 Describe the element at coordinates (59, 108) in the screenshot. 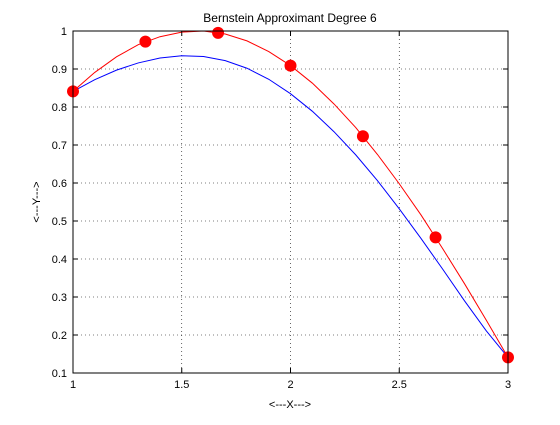

I see `y-tick-label: 0.8` at that location.